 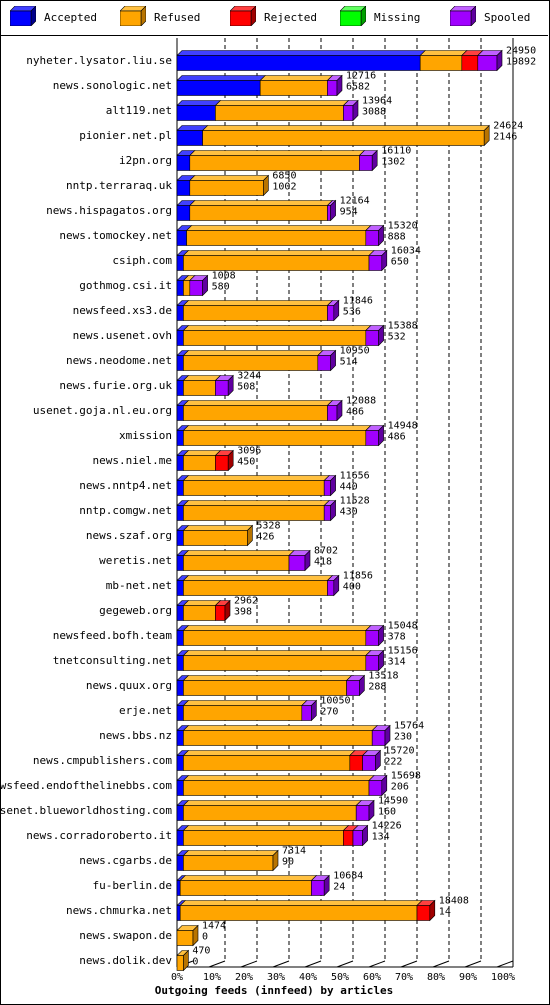 What do you see at coordinates (86, 785) in the screenshot?
I see `category-label-29: newsfeed.endofthelinebbs.com` at bounding box center [86, 785].